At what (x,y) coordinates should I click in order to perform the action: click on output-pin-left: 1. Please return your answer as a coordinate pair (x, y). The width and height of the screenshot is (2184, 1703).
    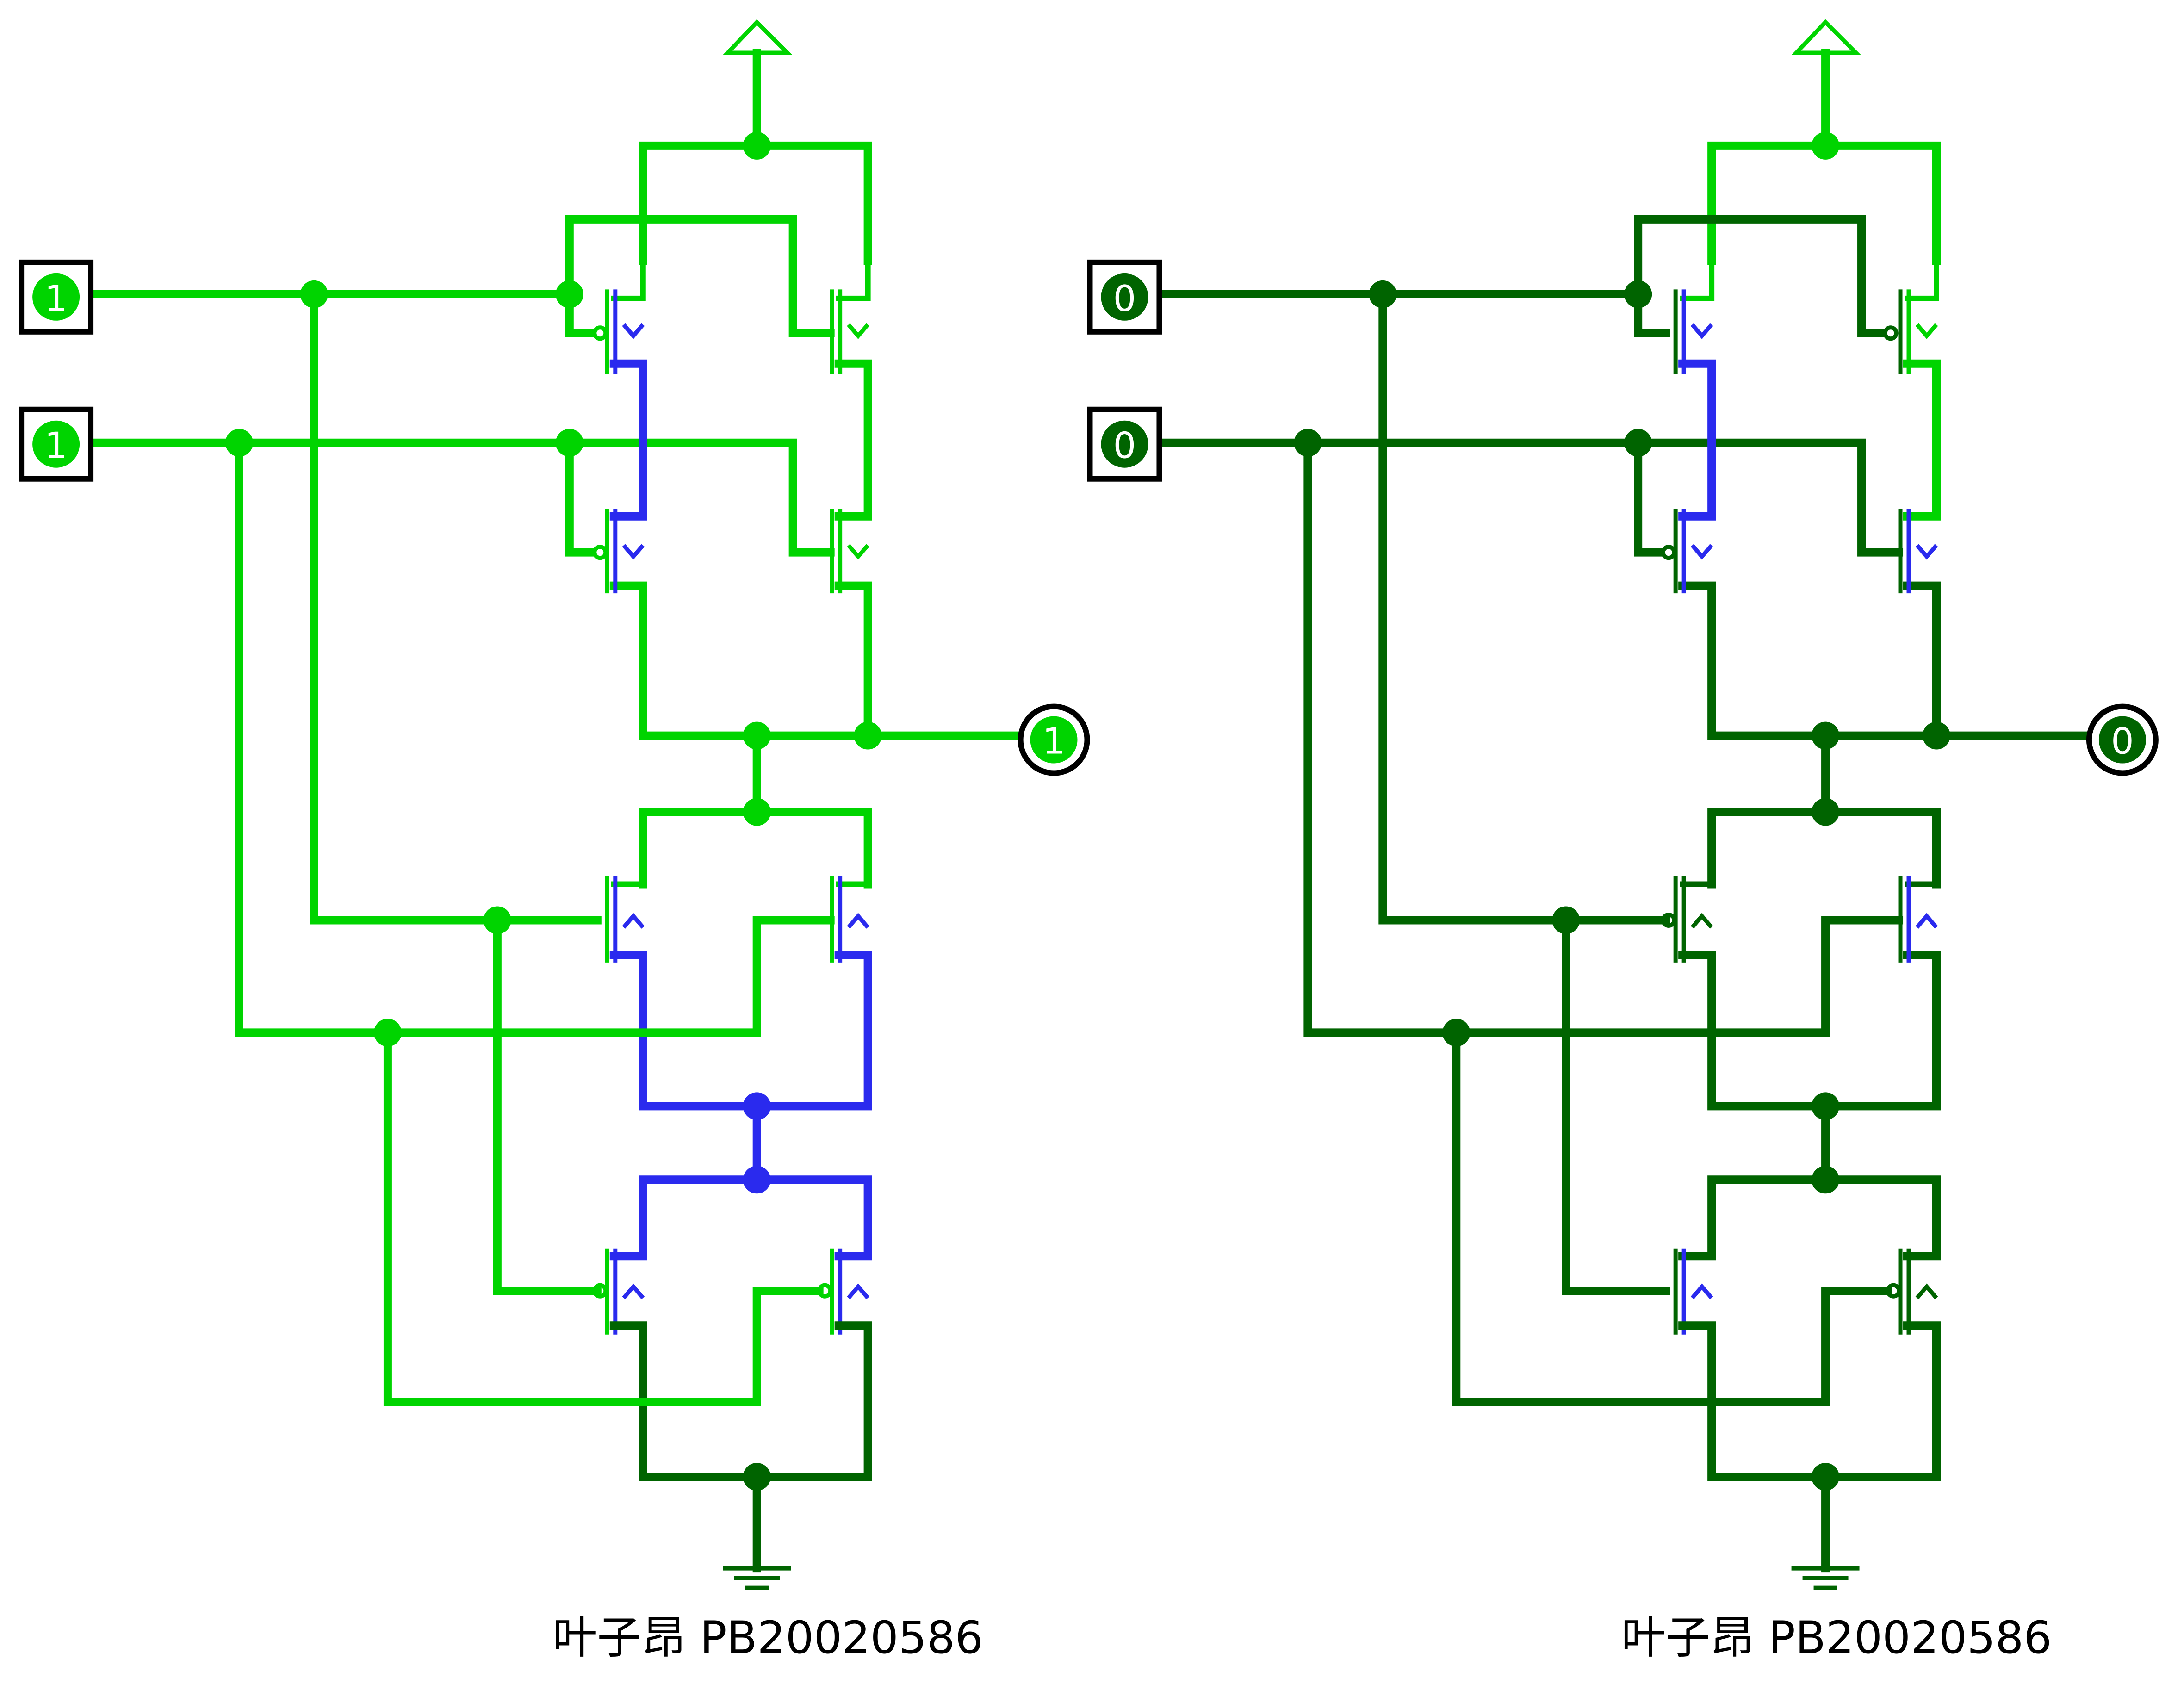
    Looking at the image, I should click on (1054, 739).